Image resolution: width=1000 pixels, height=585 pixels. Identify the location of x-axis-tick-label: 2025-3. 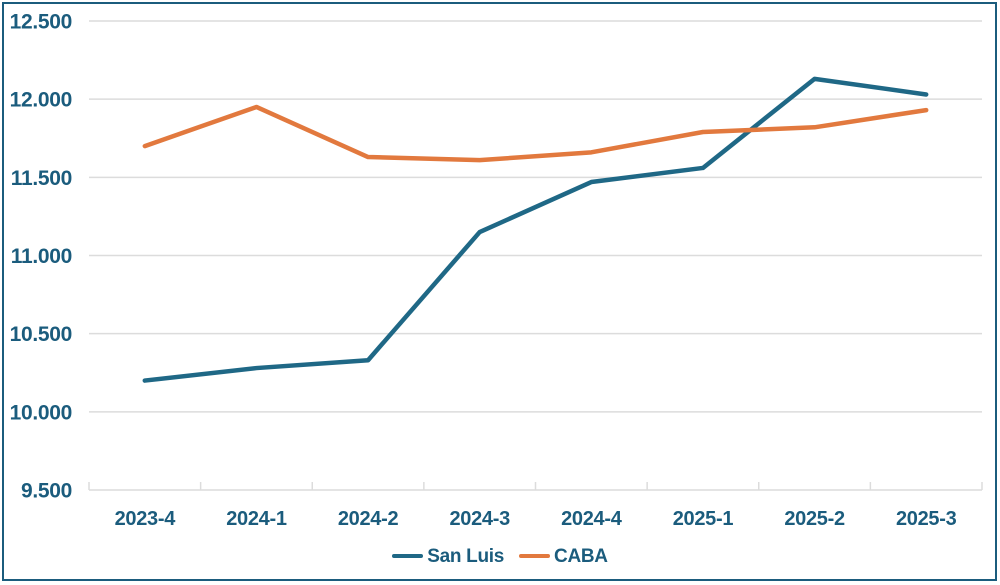
(926, 519).